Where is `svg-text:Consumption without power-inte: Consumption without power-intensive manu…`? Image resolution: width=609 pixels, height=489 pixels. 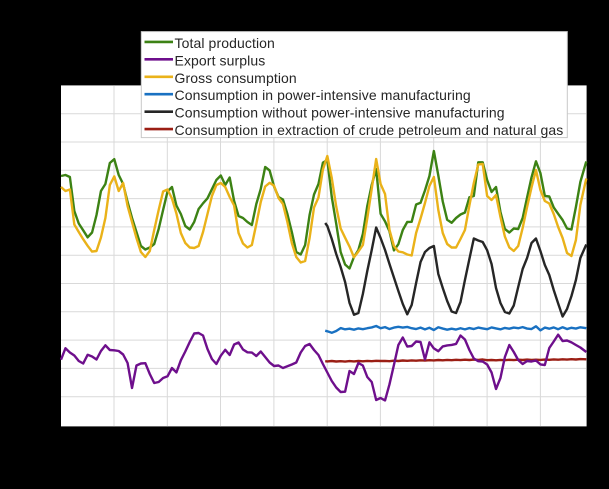
svg-text:Consumption without power-inte: Consumption without power-intensive manu… is located at coordinates (340, 113).